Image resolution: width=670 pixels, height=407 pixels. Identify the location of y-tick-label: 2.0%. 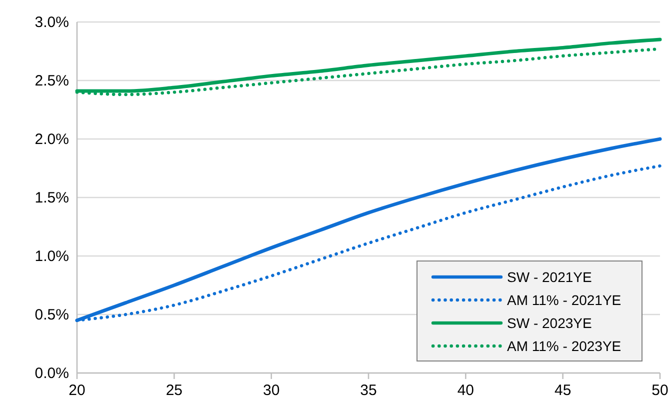
(51, 139).